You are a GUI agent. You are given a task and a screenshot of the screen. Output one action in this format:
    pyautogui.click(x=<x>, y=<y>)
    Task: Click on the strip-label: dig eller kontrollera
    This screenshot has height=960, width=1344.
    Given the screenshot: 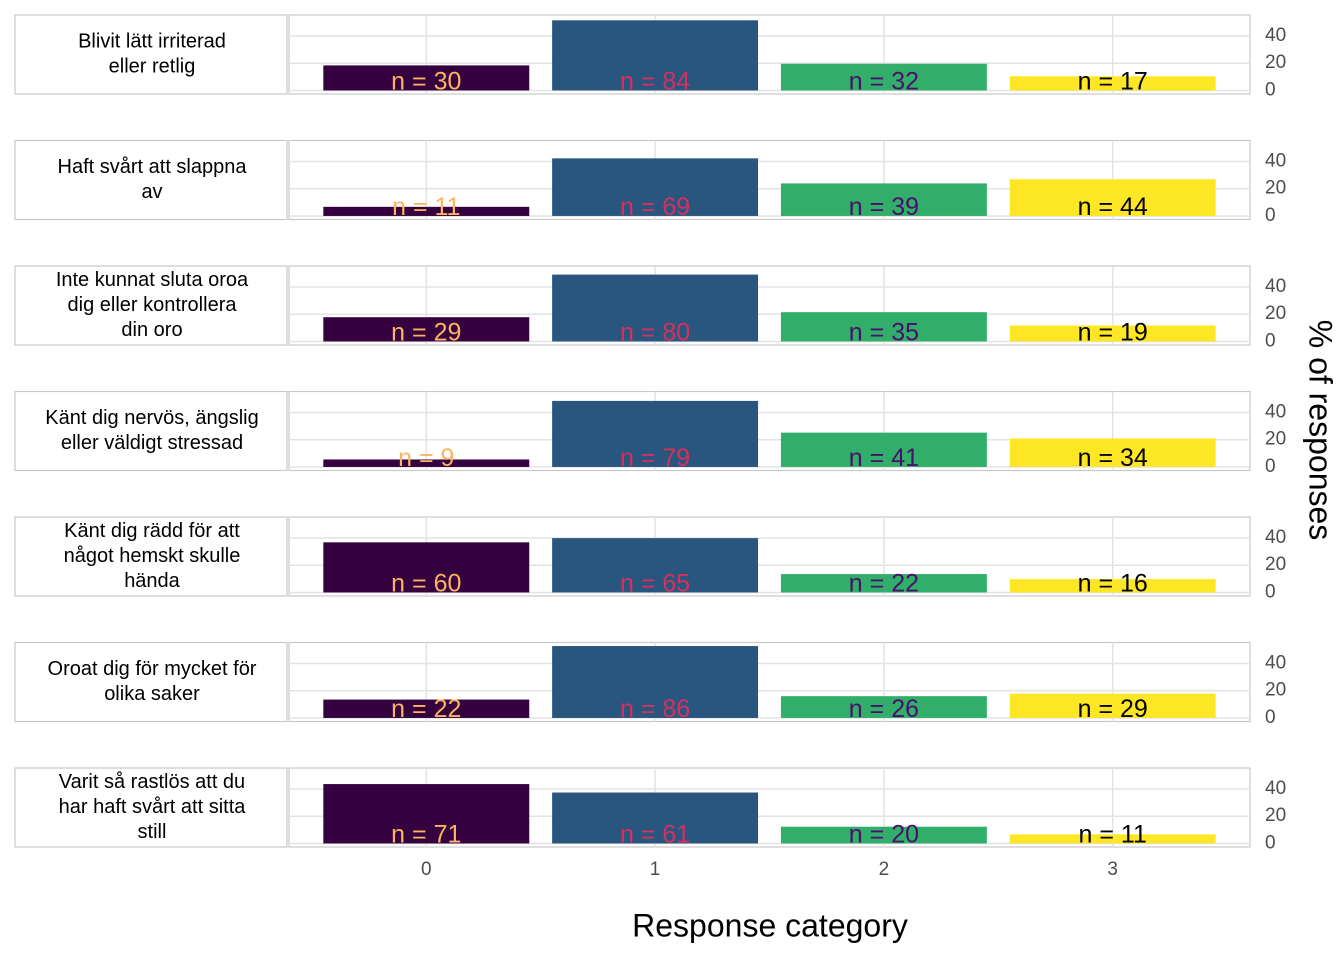 What is the action you would take?
    pyautogui.click(x=153, y=305)
    